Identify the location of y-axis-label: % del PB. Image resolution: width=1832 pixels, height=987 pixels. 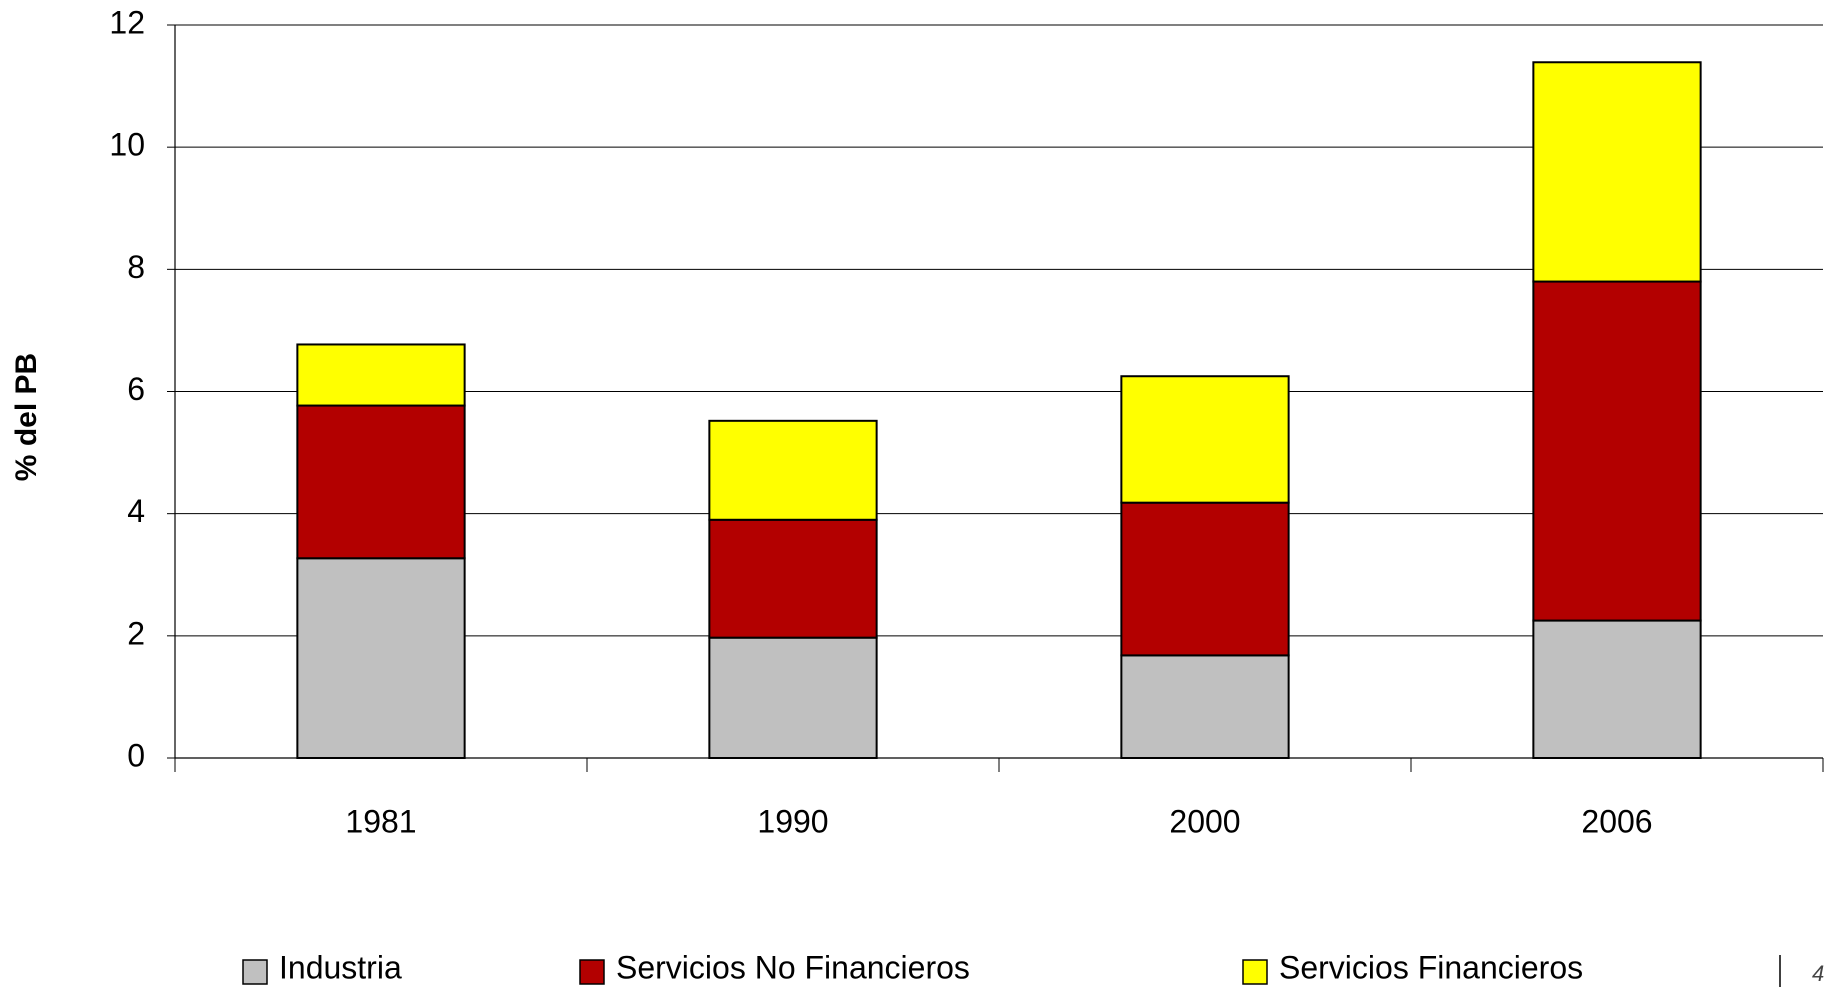
(26, 417).